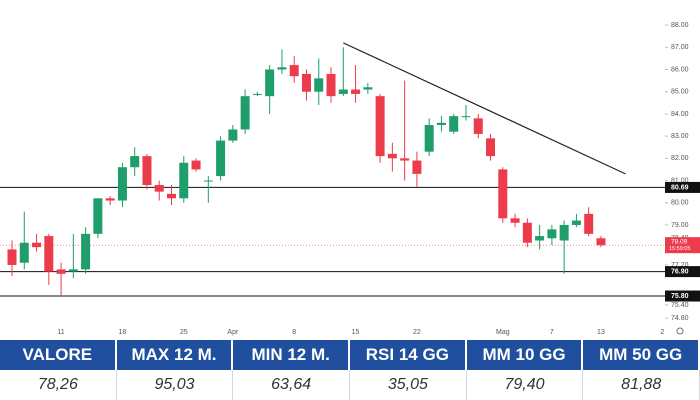 The height and width of the screenshot is (400, 700). Describe the element at coordinates (680, 114) in the screenshot. I see `y-tick-label: 84.00` at that location.